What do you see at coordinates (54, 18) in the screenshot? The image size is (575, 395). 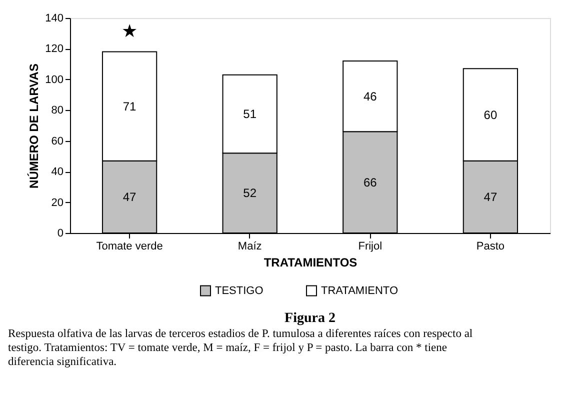 I see `y-tick-label: 140` at bounding box center [54, 18].